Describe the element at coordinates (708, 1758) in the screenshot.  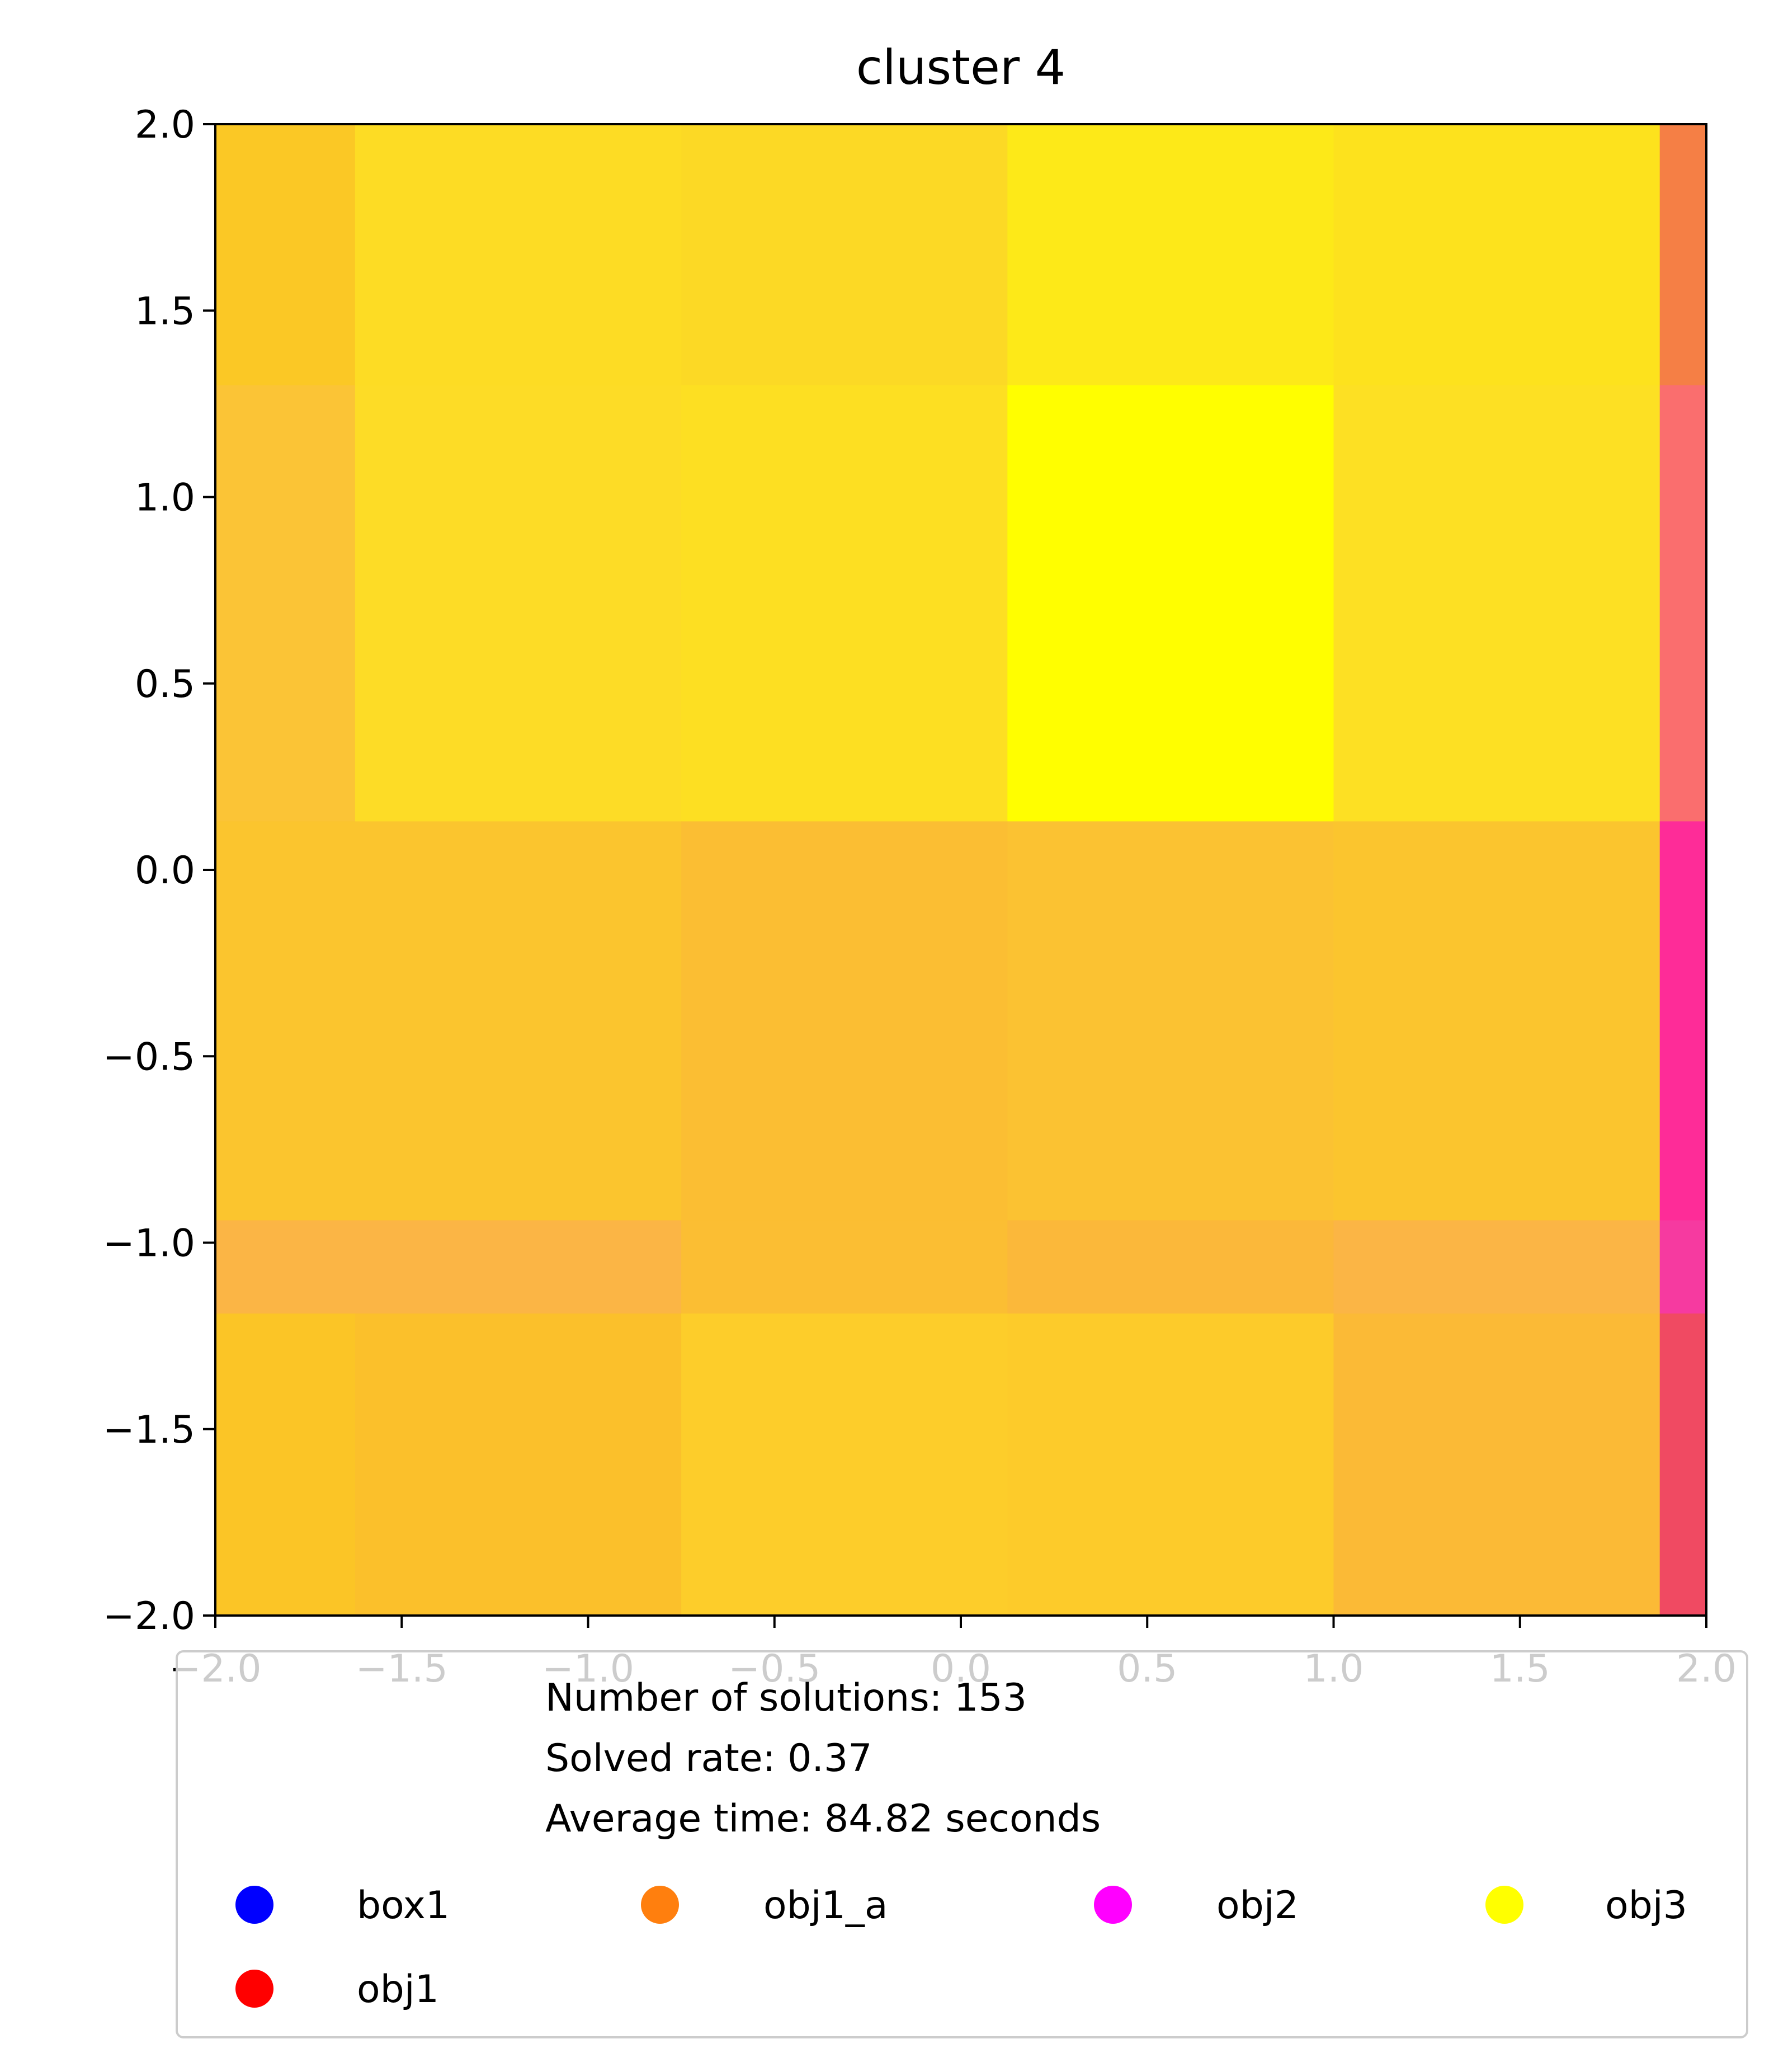
I see `legend-title-line: Solved rate: 0.37` at that location.